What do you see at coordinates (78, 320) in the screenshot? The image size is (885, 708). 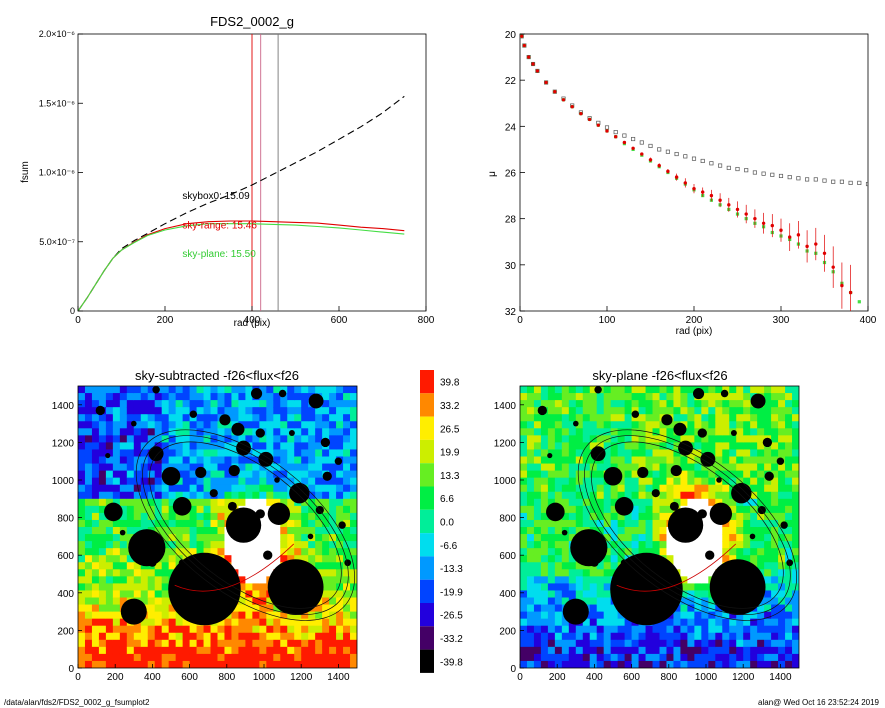 I see `fsum-xtick-label: 0` at bounding box center [78, 320].